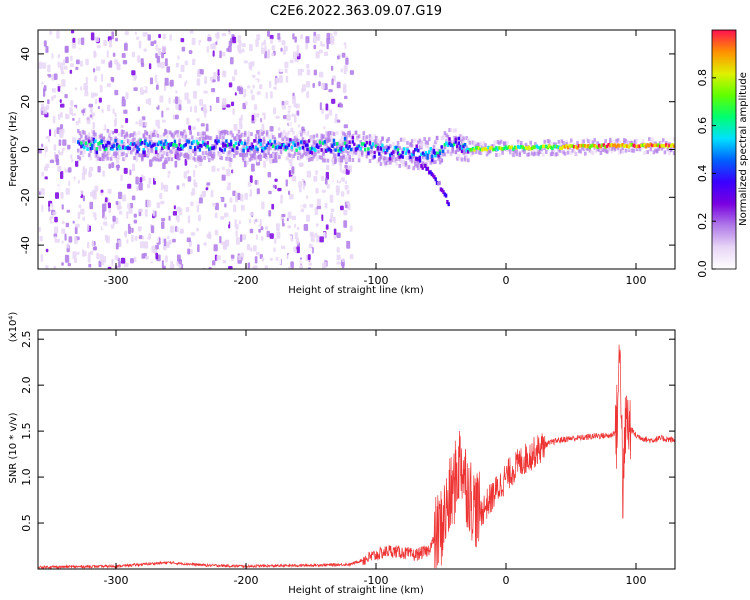  Describe the element at coordinates (702, 78) in the screenshot. I see `colorbar-tick-label: 0.8` at that location.